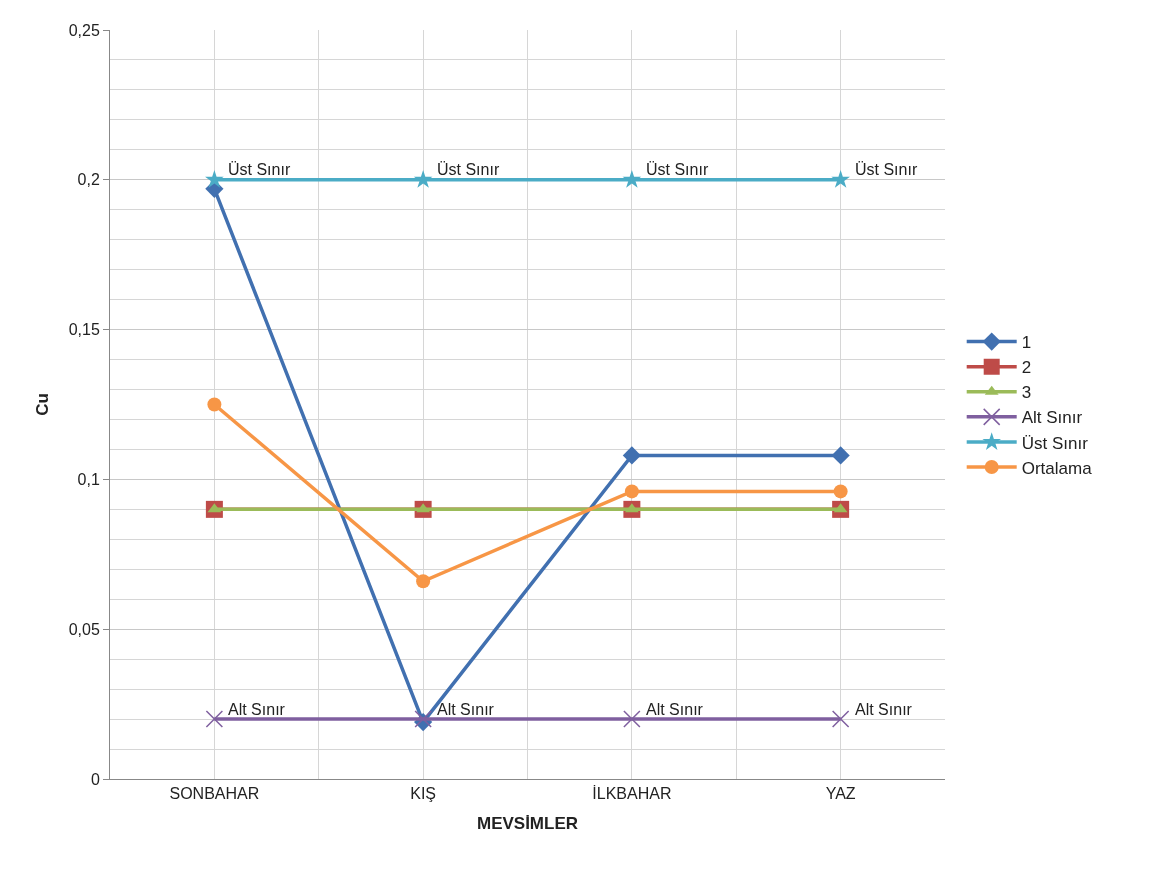 This screenshot has height=869, width=1160. I want to click on y-axis-title: Cu, so click(43, 404).